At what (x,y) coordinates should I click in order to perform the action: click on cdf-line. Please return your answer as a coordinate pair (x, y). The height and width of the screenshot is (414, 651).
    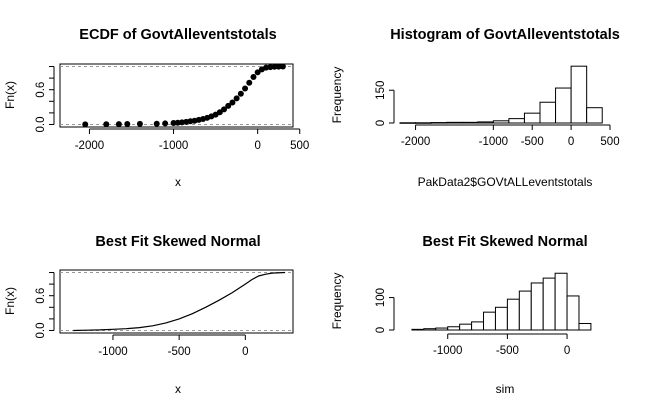
    Looking at the image, I should click on (179, 301).